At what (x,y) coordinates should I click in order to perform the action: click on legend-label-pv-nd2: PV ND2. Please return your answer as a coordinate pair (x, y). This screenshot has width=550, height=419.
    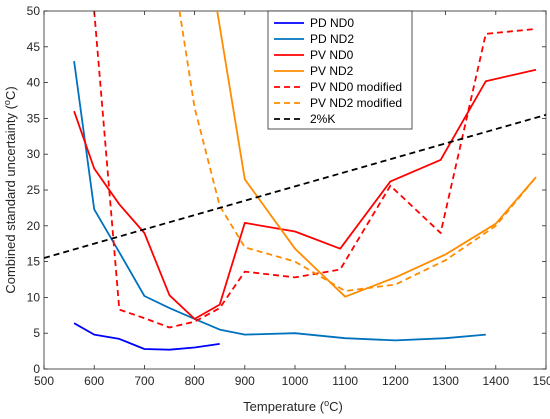
    Looking at the image, I should click on (332, 71).